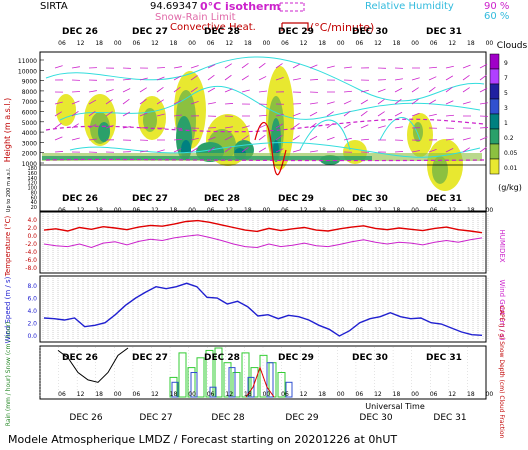 The height and width of the screenshot is (450, 528). Describe the element at coordinates (263, 309) in the screenshot. I see `wind-speed-line` at that location.